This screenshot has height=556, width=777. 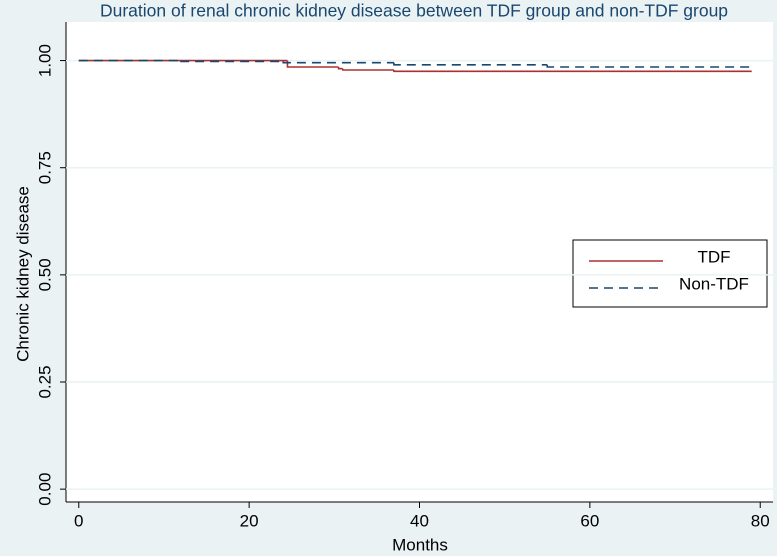 What do you see at coordinates (420, 544) in the screenshot?
I see `x-axis-label: Months` at bounding box center [420, 544].